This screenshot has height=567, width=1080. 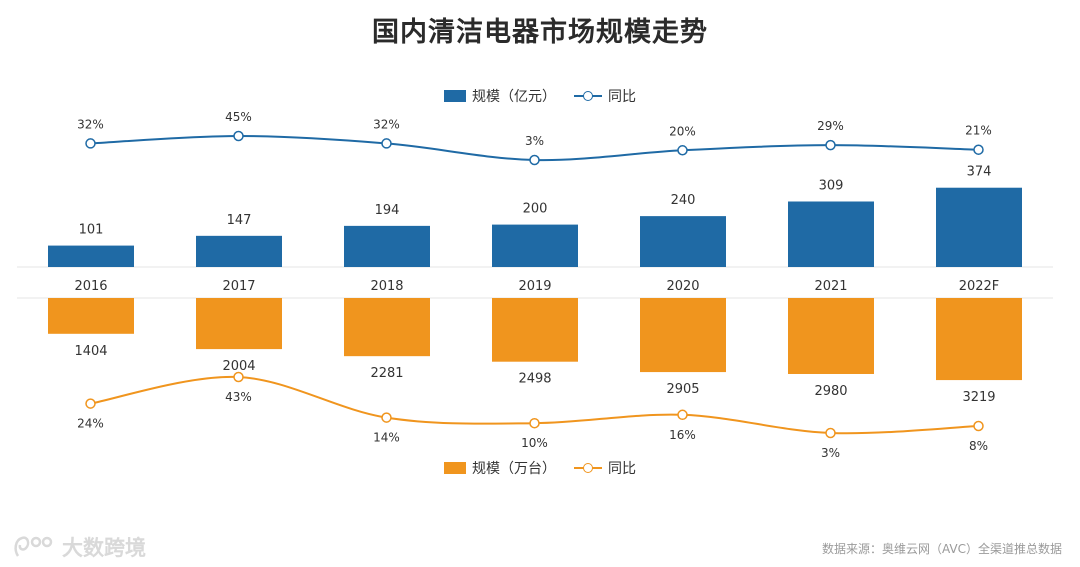 What do you see at coordinates (534, 443) in the screenshot?
I see `units-growth-label-2019: 10%` at bounding box center [534, 443].